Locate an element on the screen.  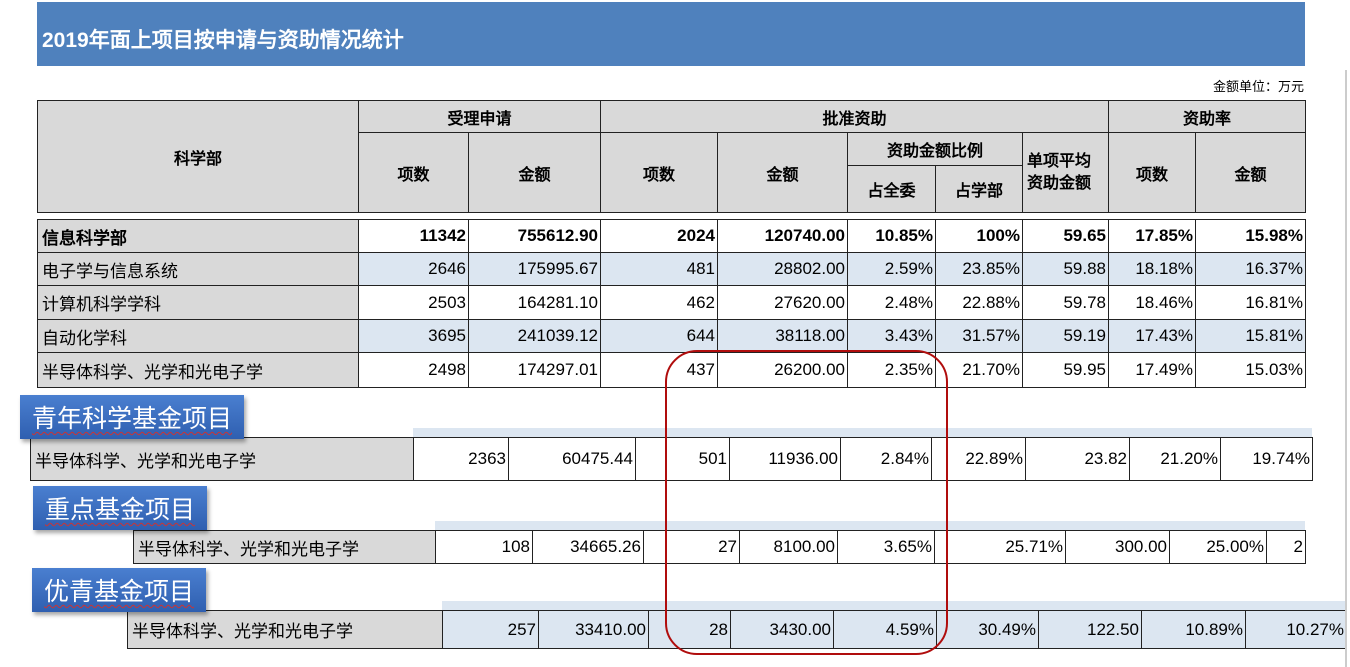
header-avg: 单项平均资助金额 is located at coordinates (1065, 172).